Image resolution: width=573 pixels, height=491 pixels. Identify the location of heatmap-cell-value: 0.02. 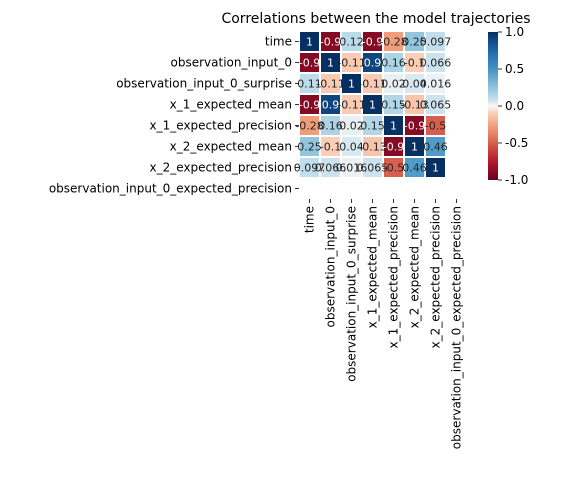
(393, 84).